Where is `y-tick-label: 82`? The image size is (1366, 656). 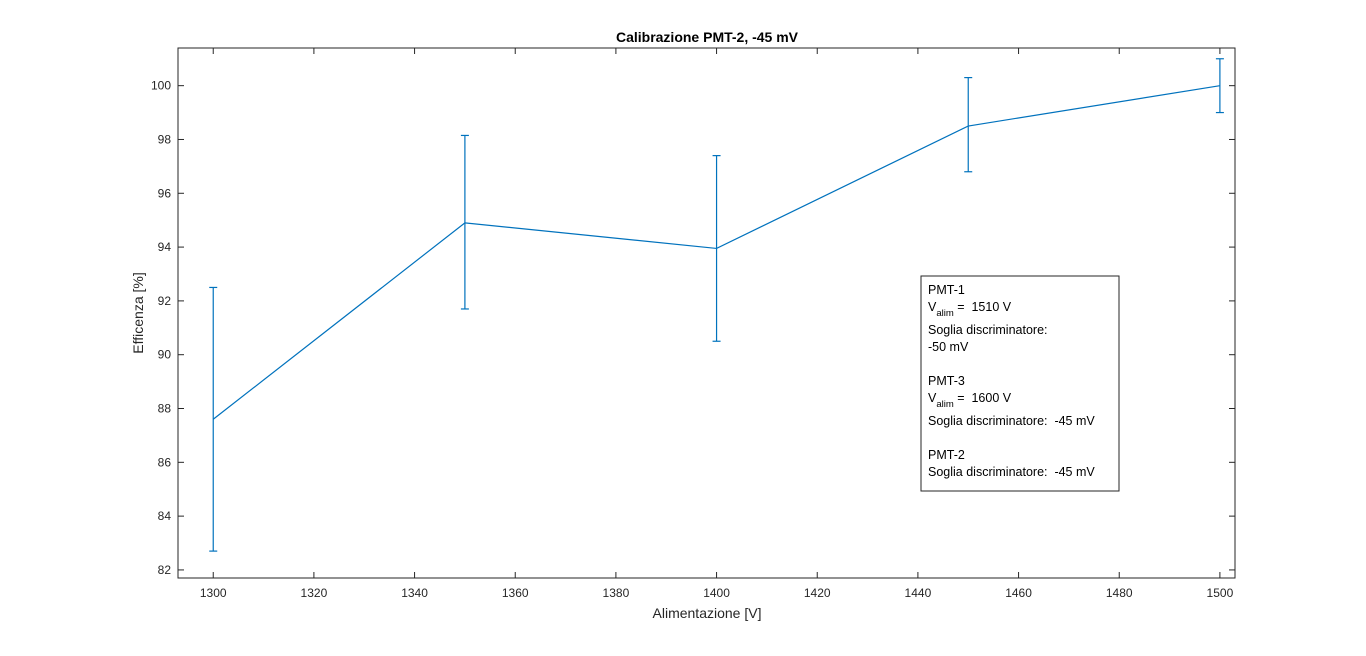 y-tick-label: 82 is located at coordinates (165, 570).